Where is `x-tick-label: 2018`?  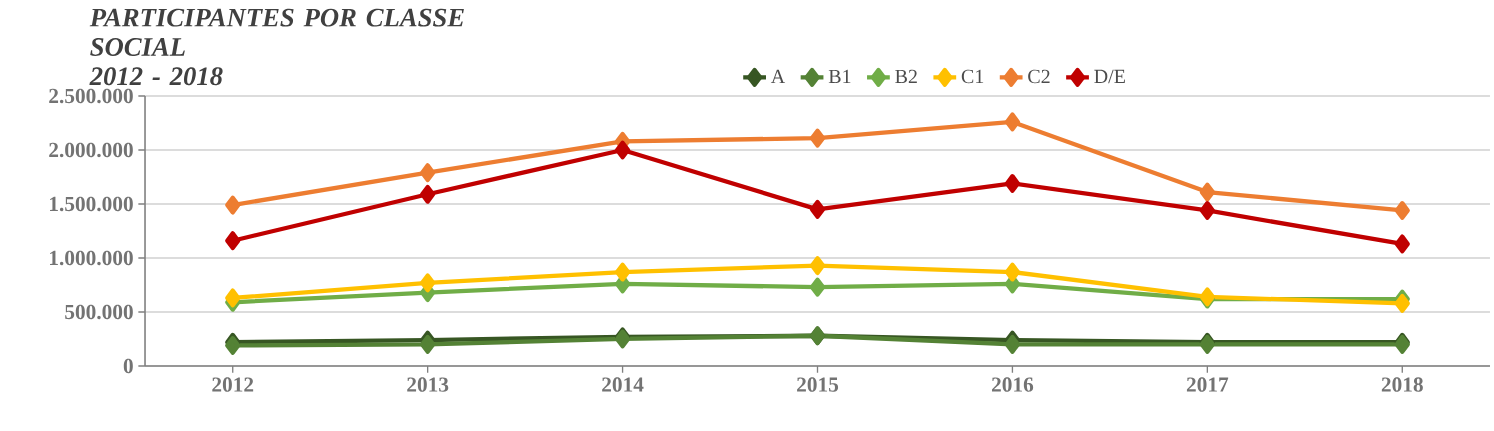 x-tick-label: 2018 is located at coordinates (1402, 384).